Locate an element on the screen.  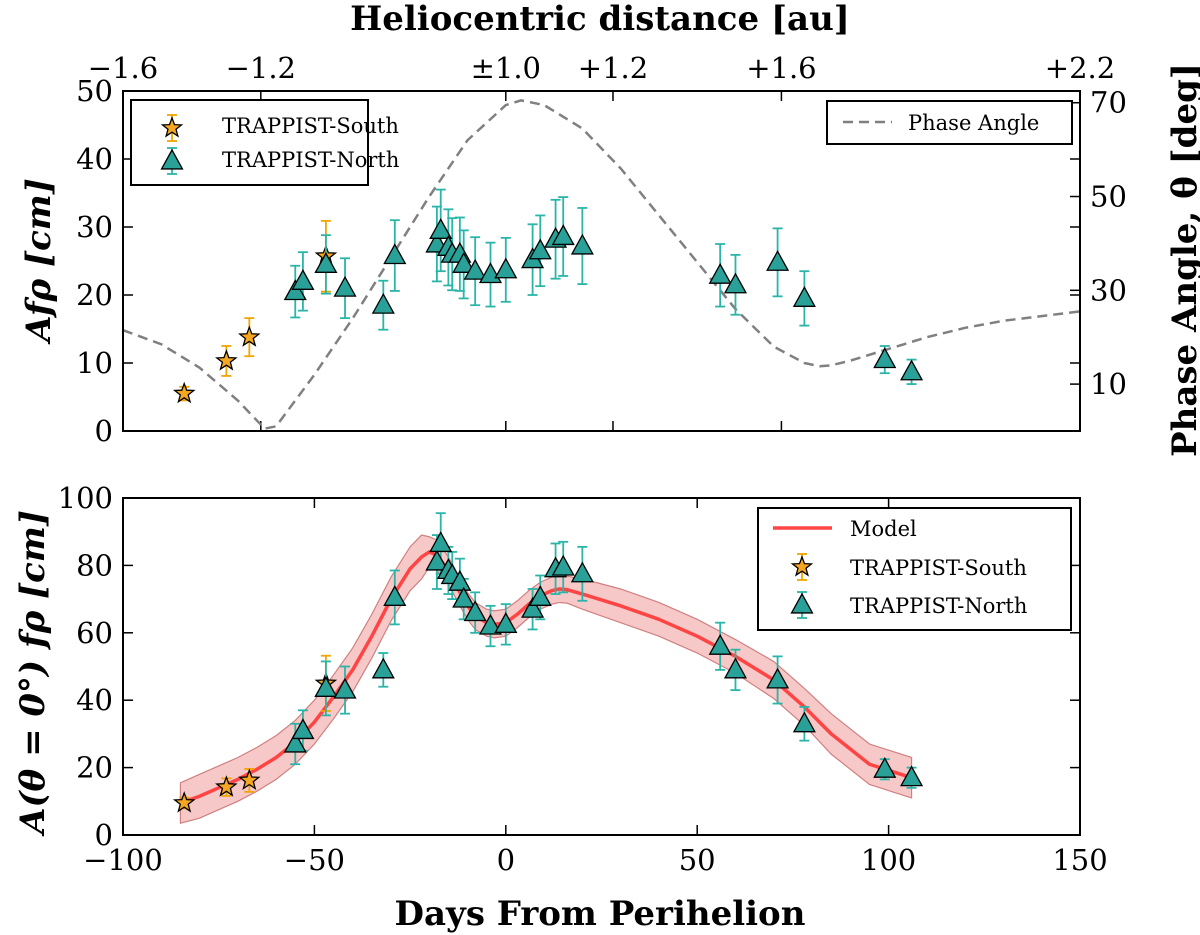
y-tick-label: 60 is located at coordinates (94, 633).